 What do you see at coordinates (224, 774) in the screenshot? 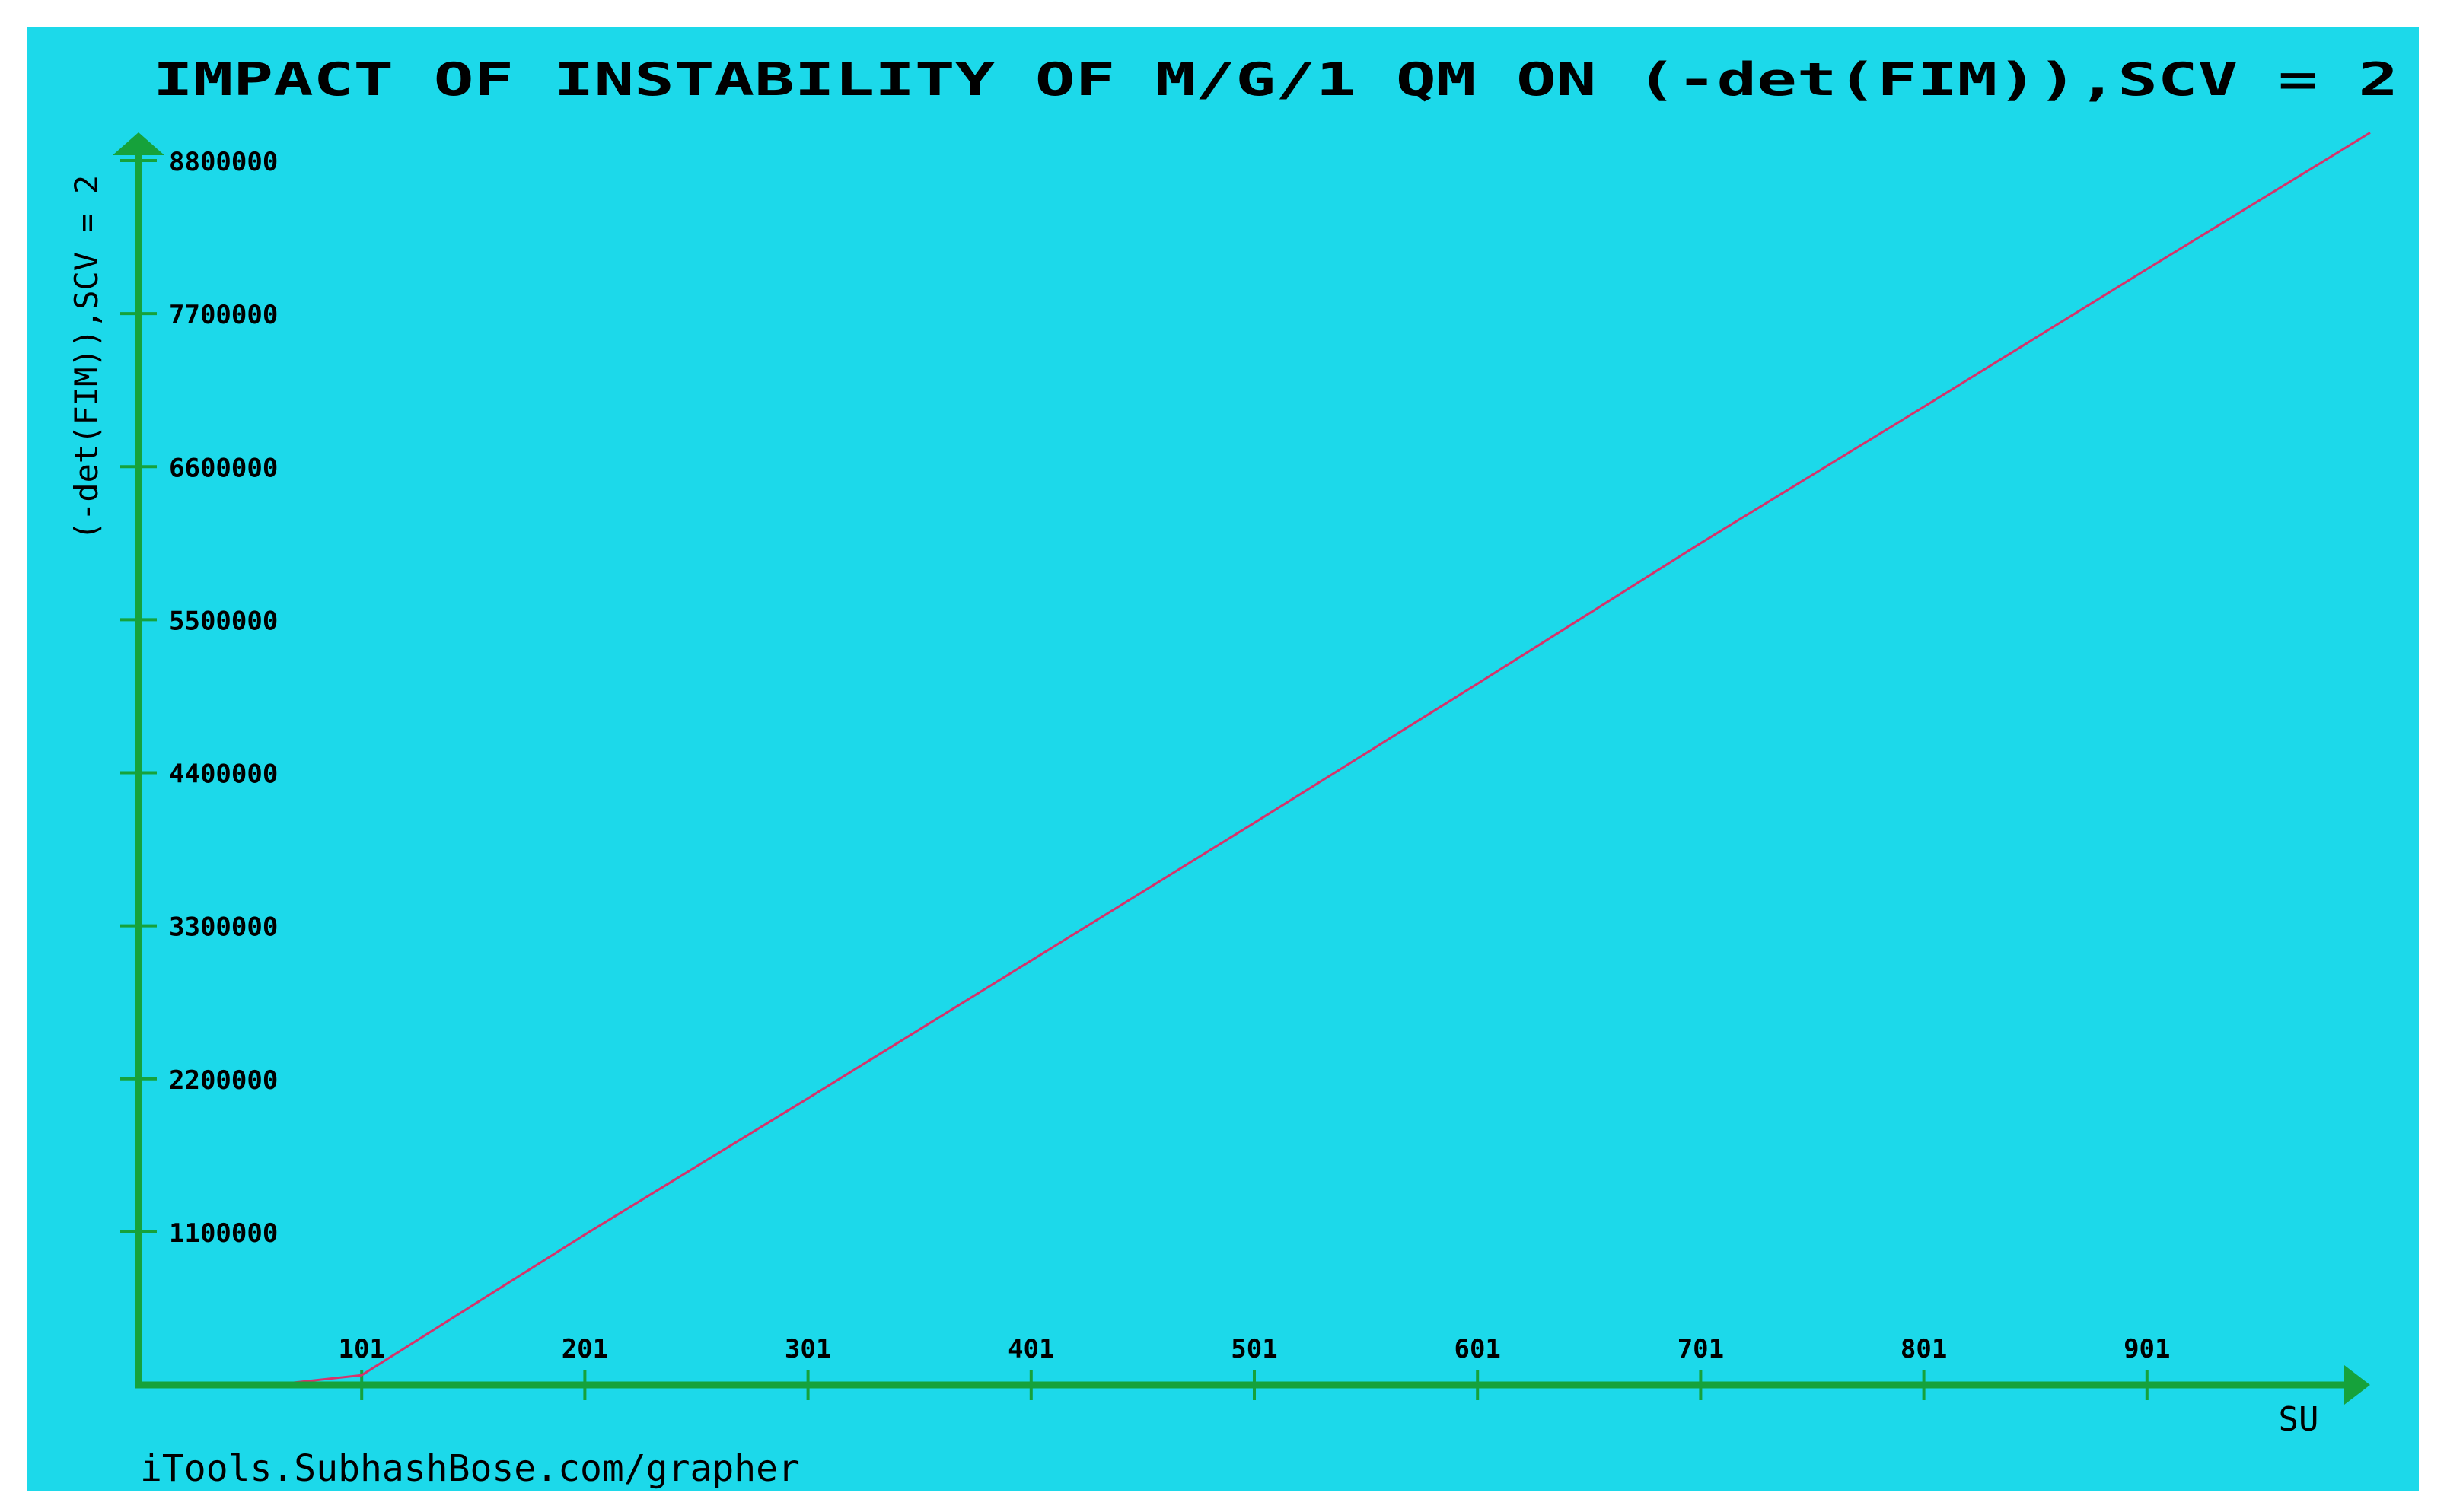
I see `y-tick-label: 4400000` at bounding box center [224, 774].